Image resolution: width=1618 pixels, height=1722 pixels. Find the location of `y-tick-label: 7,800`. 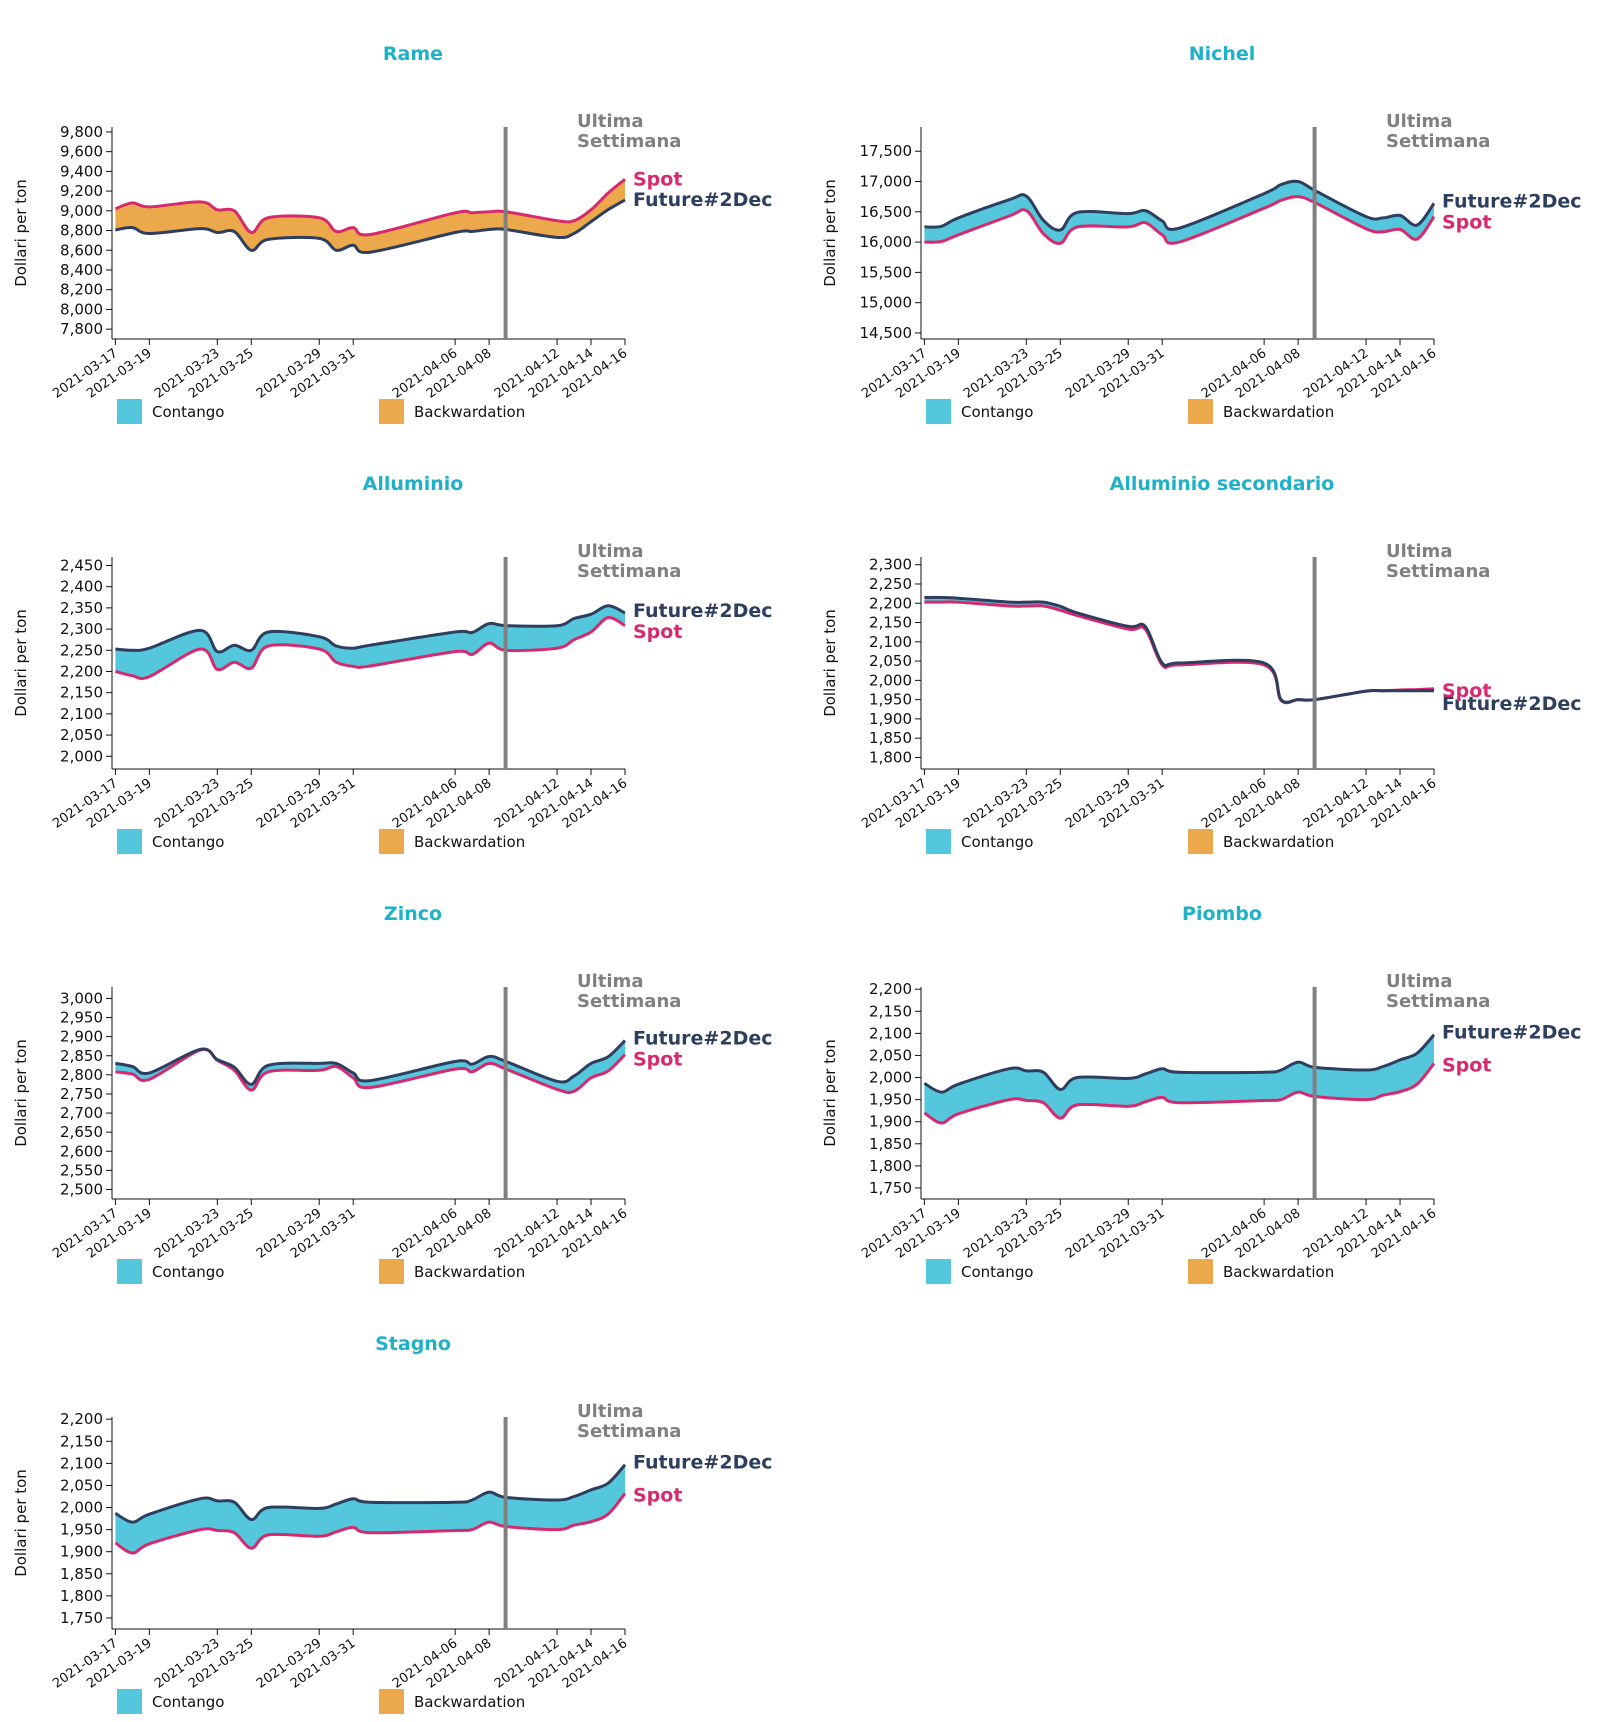

y-tick-label: 7,800 is located at coordinates (81, 329).